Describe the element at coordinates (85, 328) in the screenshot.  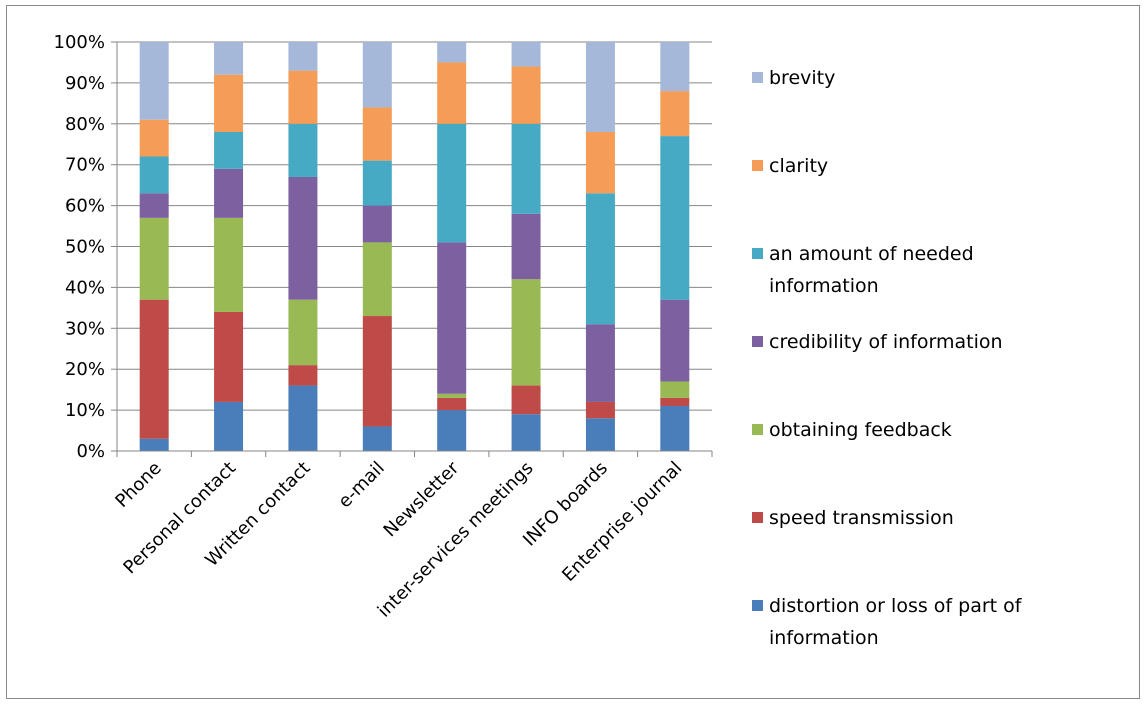
I see `y-tick-label: 30%` at that location.